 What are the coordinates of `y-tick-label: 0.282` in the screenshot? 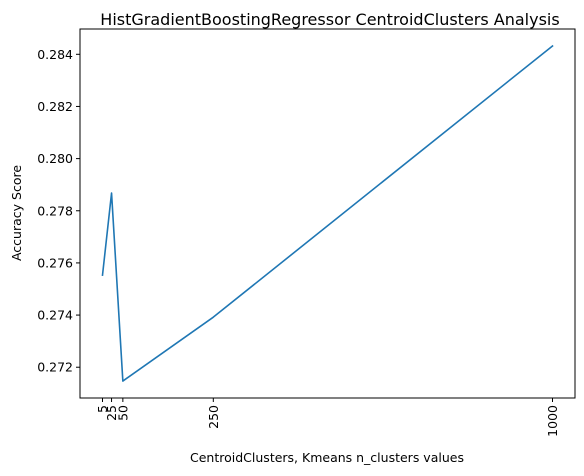 It's located at (55, 106).